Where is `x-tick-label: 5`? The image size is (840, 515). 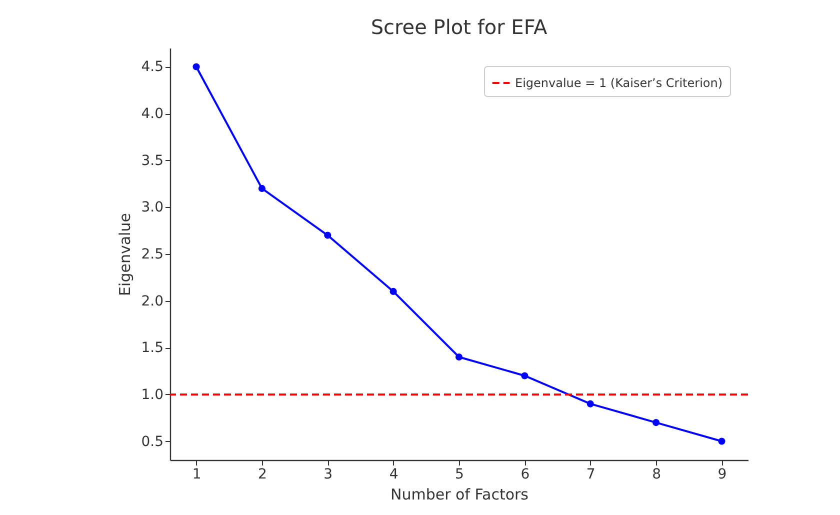
x-tick-label: 5 is located at coordinates (459, 474).